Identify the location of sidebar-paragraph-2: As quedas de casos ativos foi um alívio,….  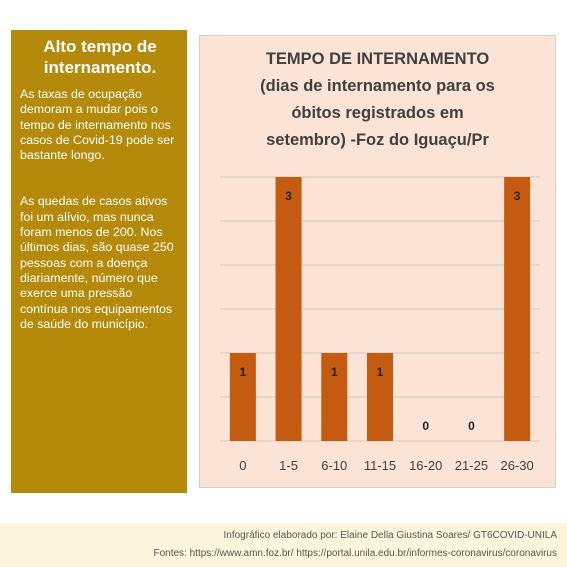
(97, 262).